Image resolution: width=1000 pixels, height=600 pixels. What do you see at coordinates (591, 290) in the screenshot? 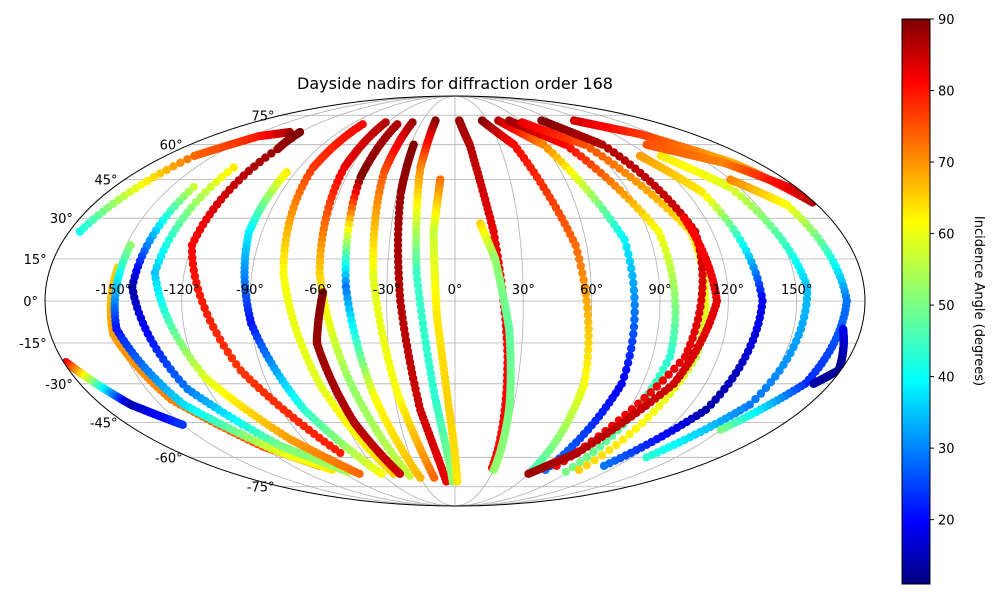
I see `longitude-tick-label: 60°` at bounding box center [591, 290].